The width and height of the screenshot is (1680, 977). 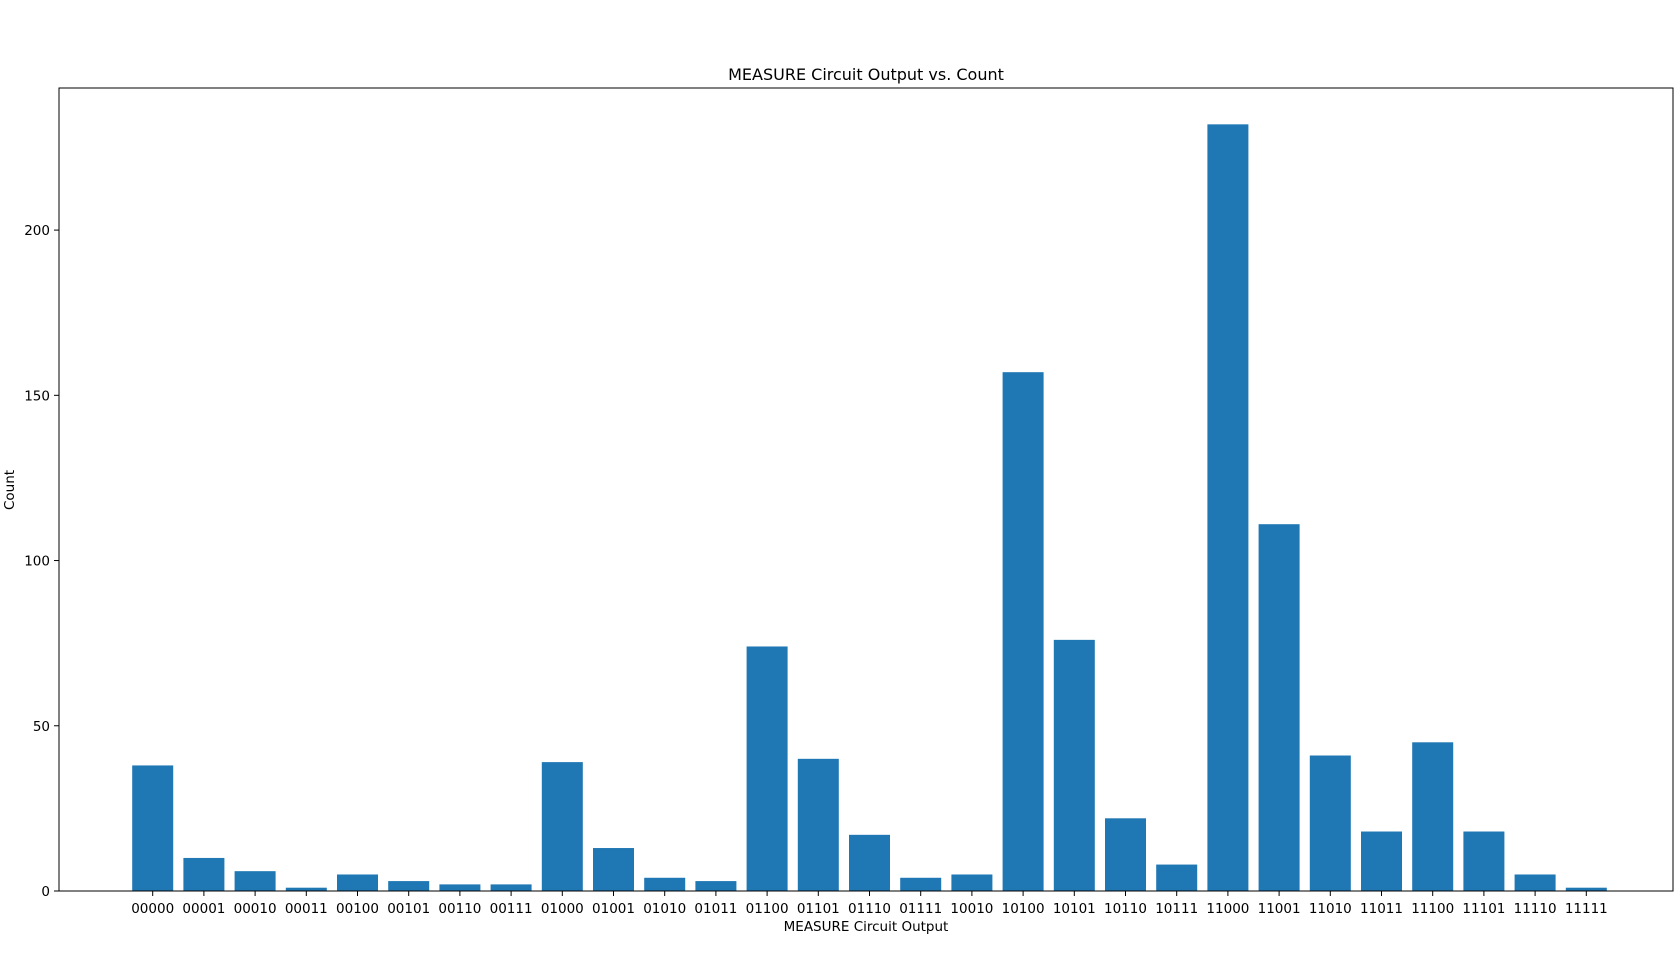 I want to click on x-tick-label: 01000, so click(x=562, y=909).